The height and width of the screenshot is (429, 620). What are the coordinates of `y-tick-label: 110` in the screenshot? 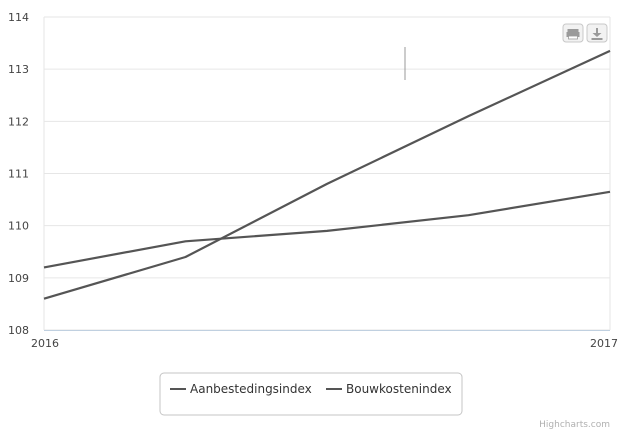 It's located at (18, 226).